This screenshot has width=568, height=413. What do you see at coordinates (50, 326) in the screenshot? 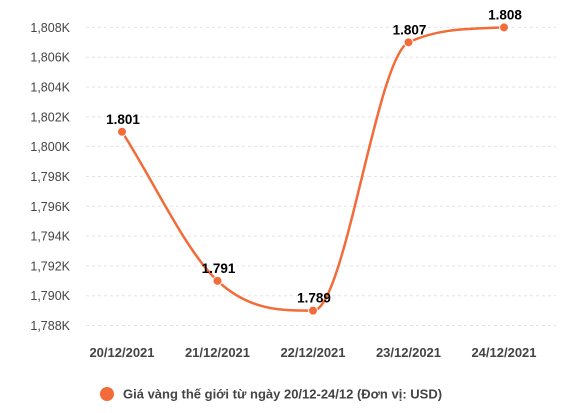
I see `y-tick-label: 1,788K` at bounding box center [50, 326].